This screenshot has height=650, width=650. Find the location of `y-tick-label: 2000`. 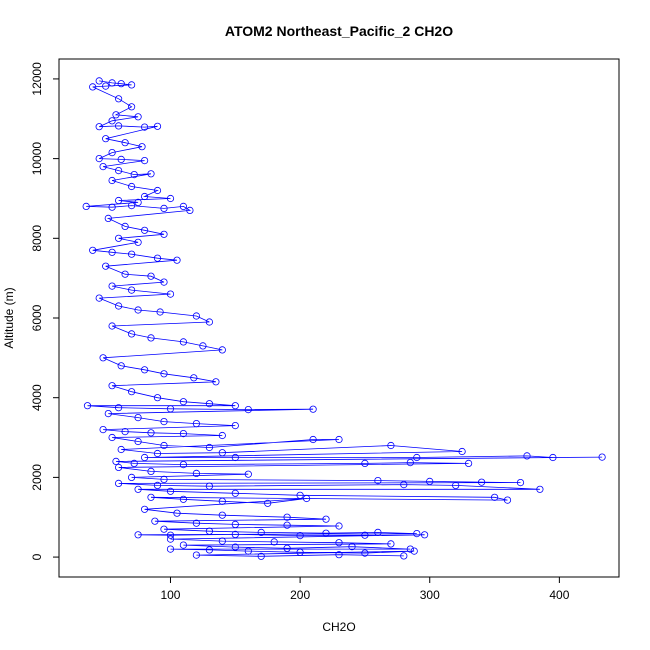

y-tick-label: 2000 is located at coordinates (37, 477).